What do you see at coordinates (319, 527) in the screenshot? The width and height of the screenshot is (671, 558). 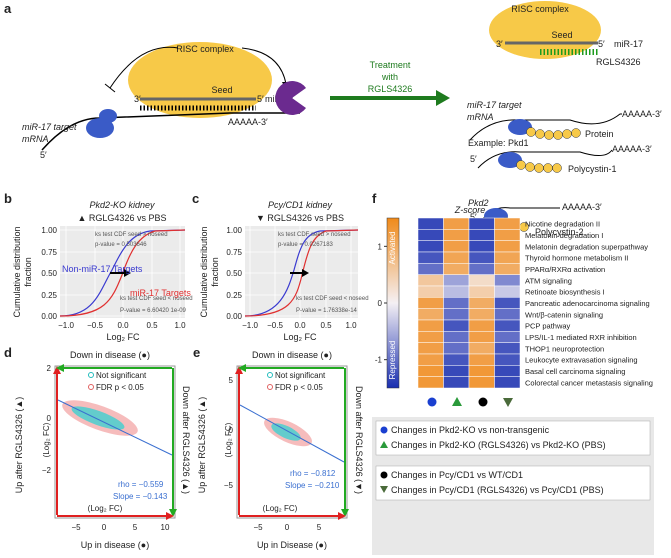 I see `x-tick-label: 5` at bounding box center [319, 527].